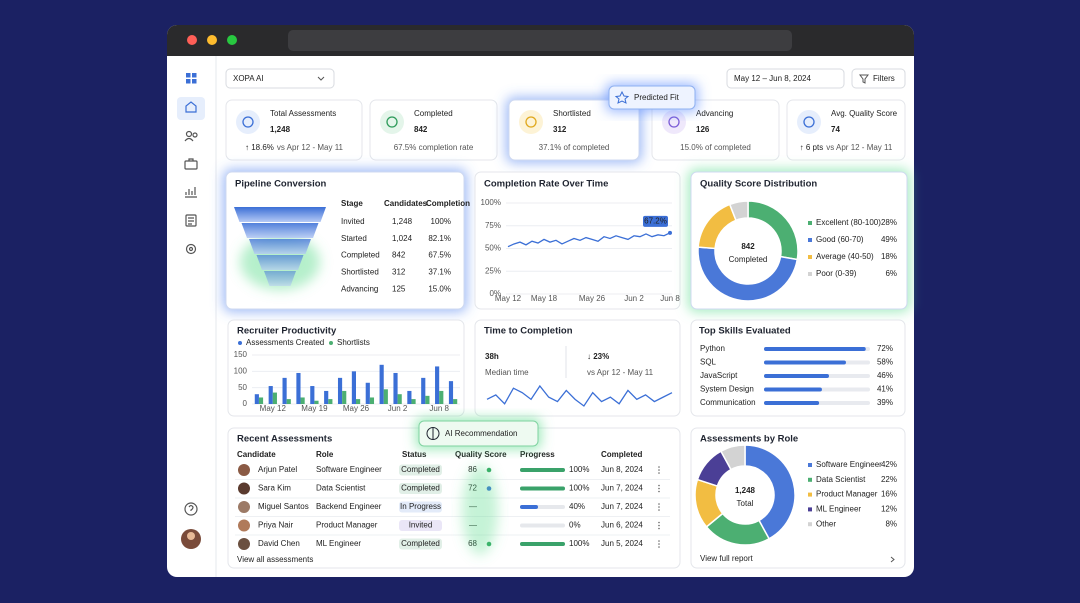 The height and width of the screenshot is (603, 1080). Describe the element at coordinates (758, 184) in the screenshot. I see `card-title: Quality Score Distribution` at that location.